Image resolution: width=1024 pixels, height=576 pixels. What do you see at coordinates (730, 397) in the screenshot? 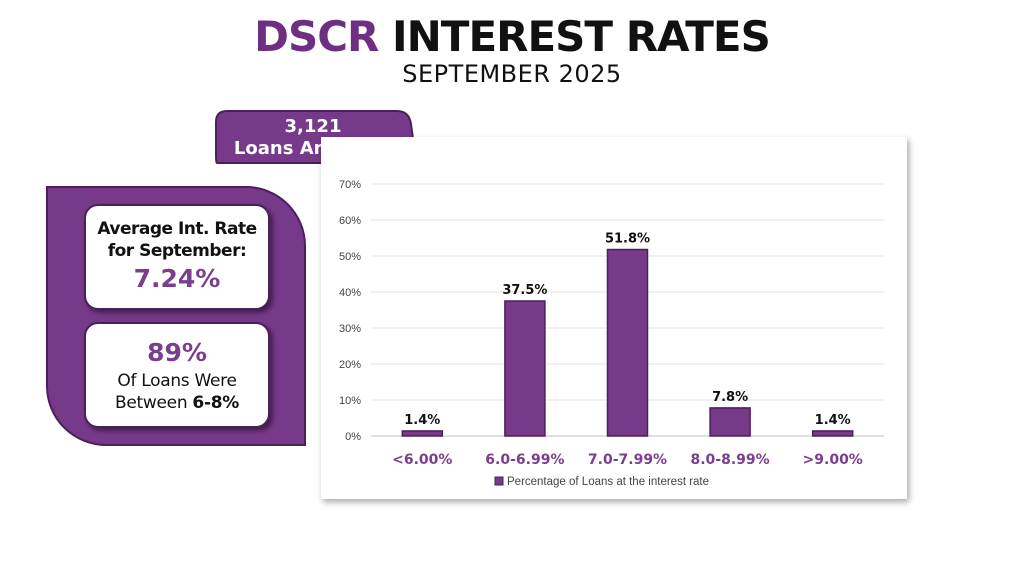
I see `data-label: 7.8%` at bounding box center [730, 397].